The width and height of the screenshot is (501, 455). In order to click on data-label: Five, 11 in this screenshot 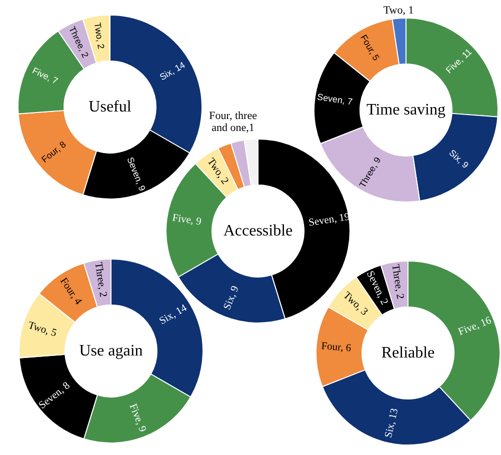, I will do `click(459, 61)`.